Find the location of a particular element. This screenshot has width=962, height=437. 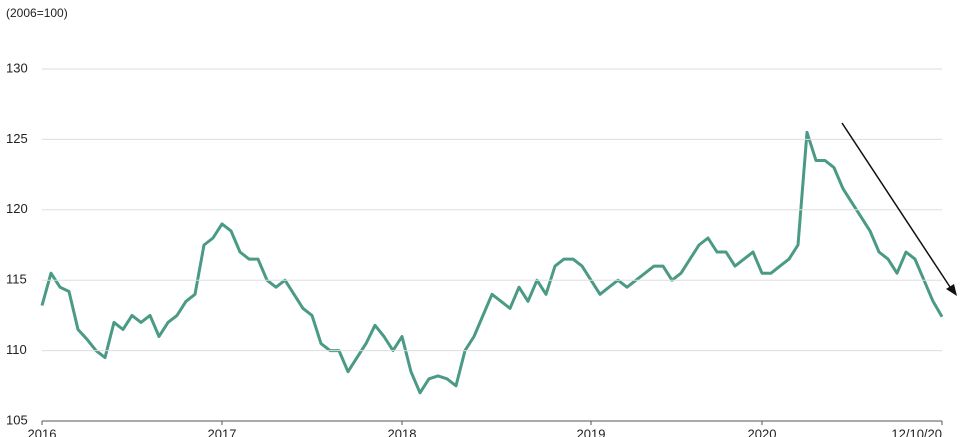

y-tick-label: 115 is located at coordinates (16, 279).